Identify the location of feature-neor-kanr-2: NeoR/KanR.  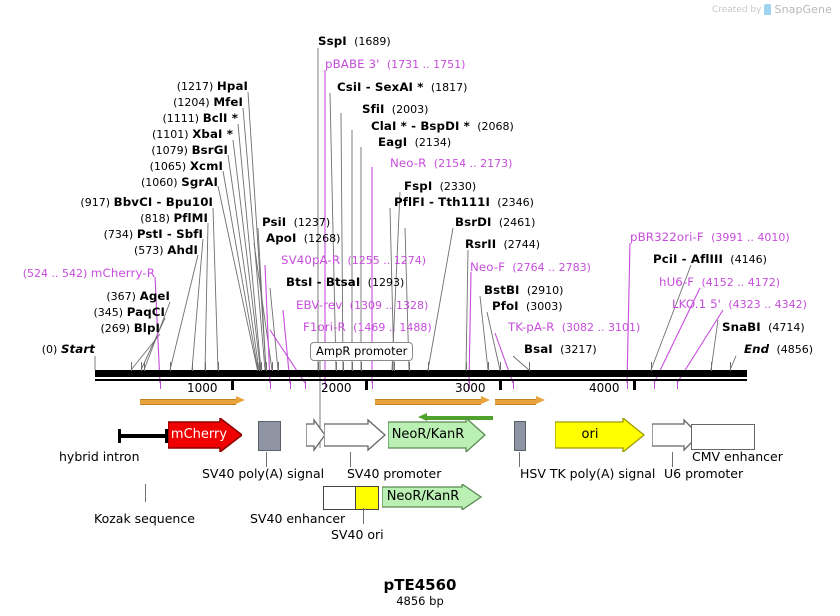
(432, 497).